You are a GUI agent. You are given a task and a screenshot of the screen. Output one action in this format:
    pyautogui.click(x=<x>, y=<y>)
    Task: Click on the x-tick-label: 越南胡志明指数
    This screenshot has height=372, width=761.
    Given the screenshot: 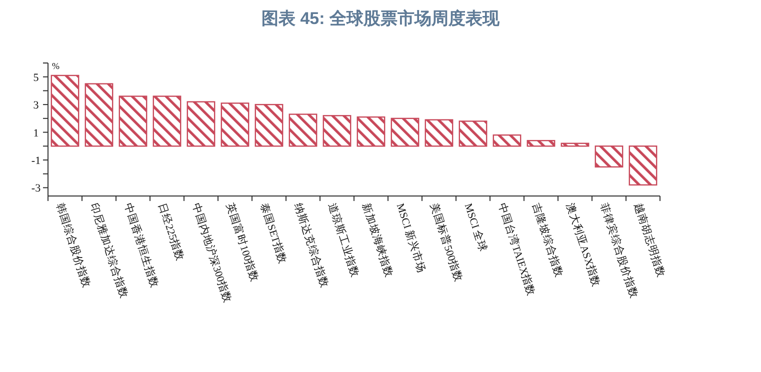 What is the action you would take?
    pyautogui.click(x=650, y=240)
    